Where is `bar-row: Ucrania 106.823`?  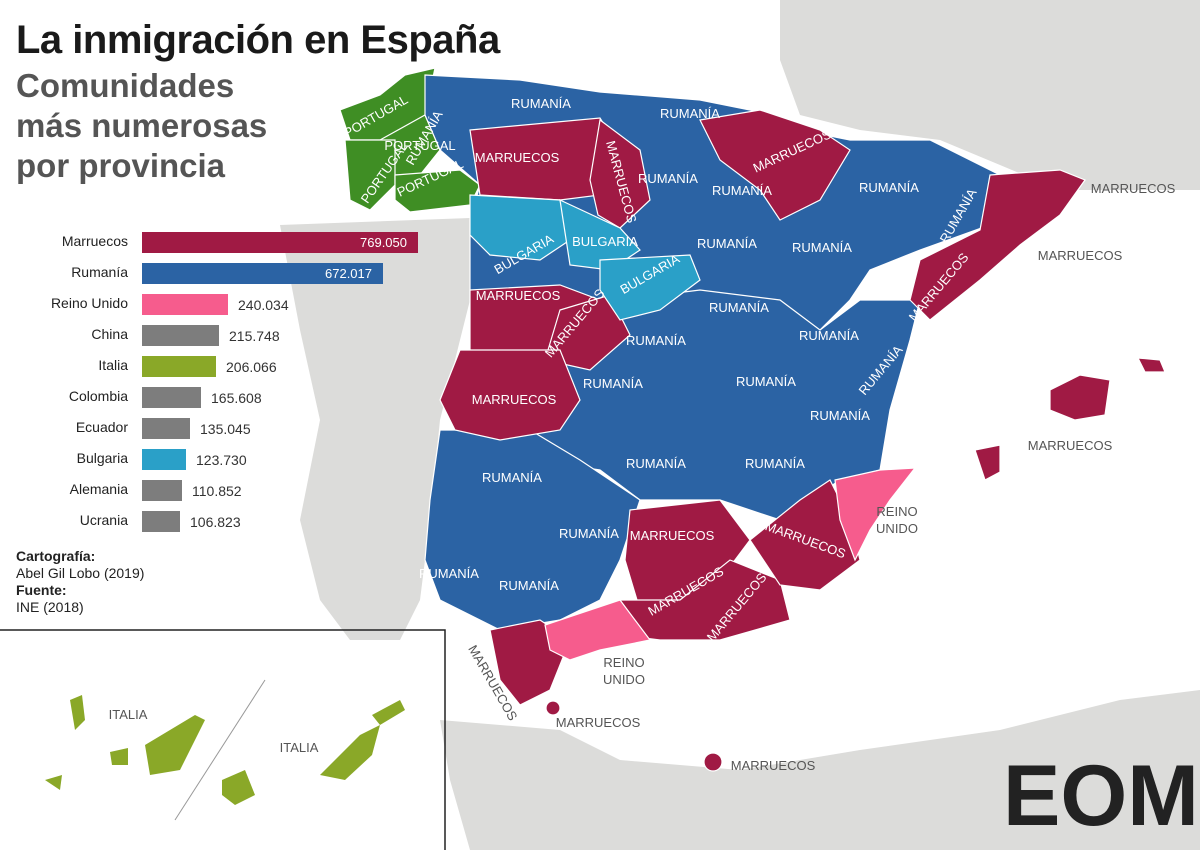 bar-row: Ucrania 106.823 is located at coordinates (220, 521).